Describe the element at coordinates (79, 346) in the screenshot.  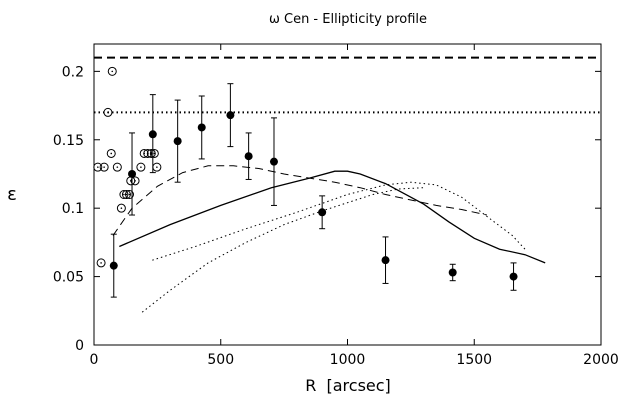
I see `y-tick-label: 0` at that location.